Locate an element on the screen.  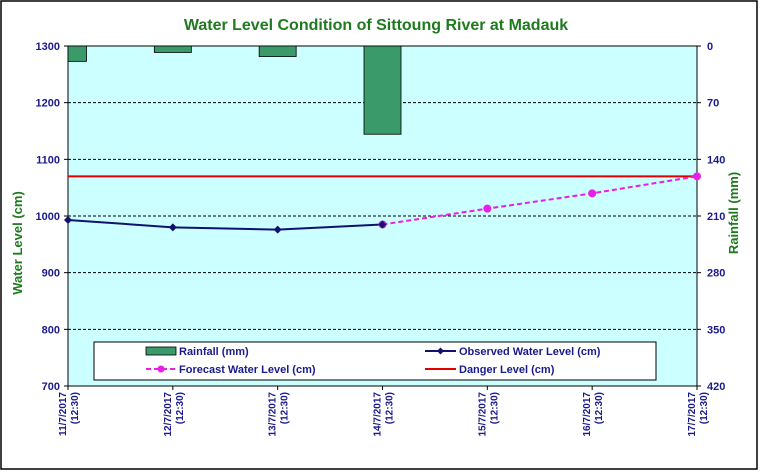
y2-tick-label: 210 is located at coordinates (716, 217).